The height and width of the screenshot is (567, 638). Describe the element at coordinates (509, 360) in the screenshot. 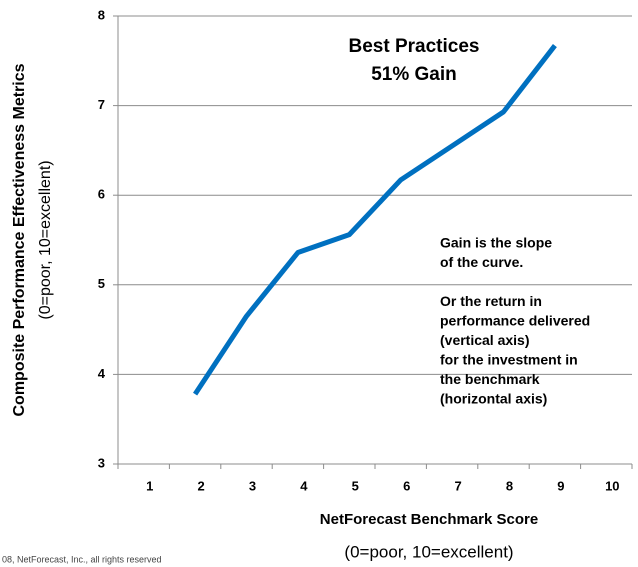

I see `annotation-text: for the investment in` at that location.